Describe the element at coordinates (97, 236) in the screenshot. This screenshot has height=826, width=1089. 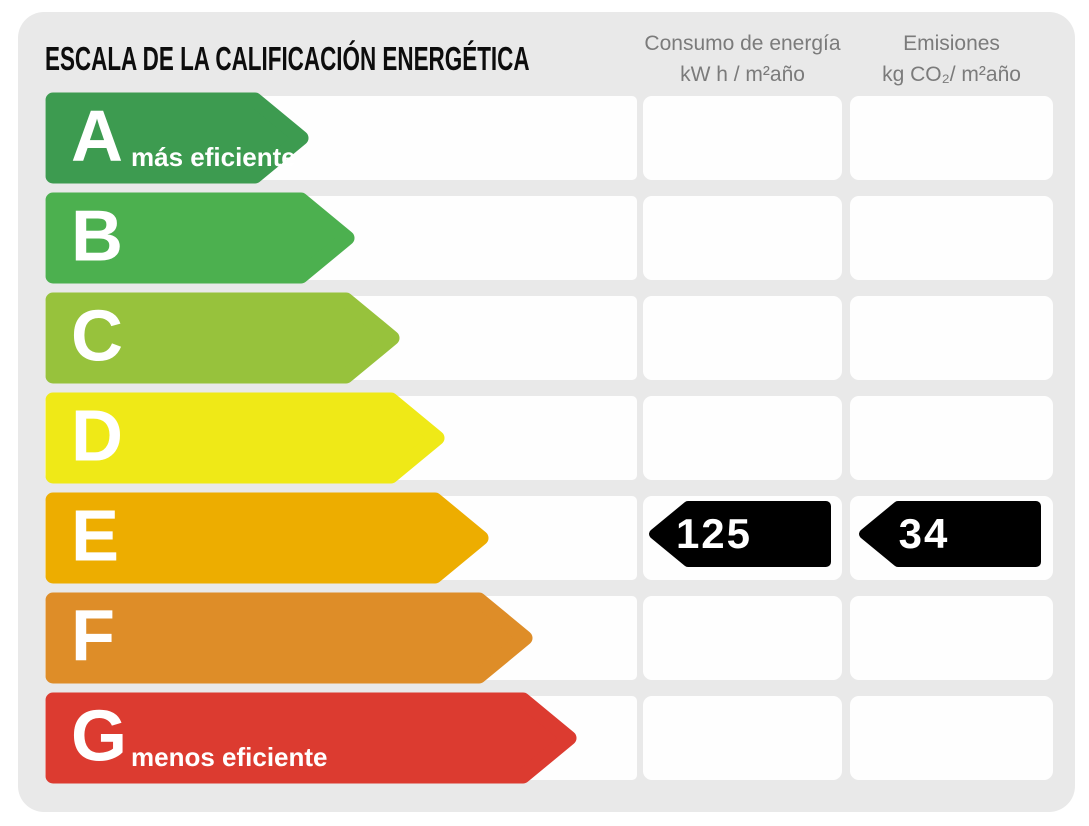
I see `rating-letter: B` at that location.